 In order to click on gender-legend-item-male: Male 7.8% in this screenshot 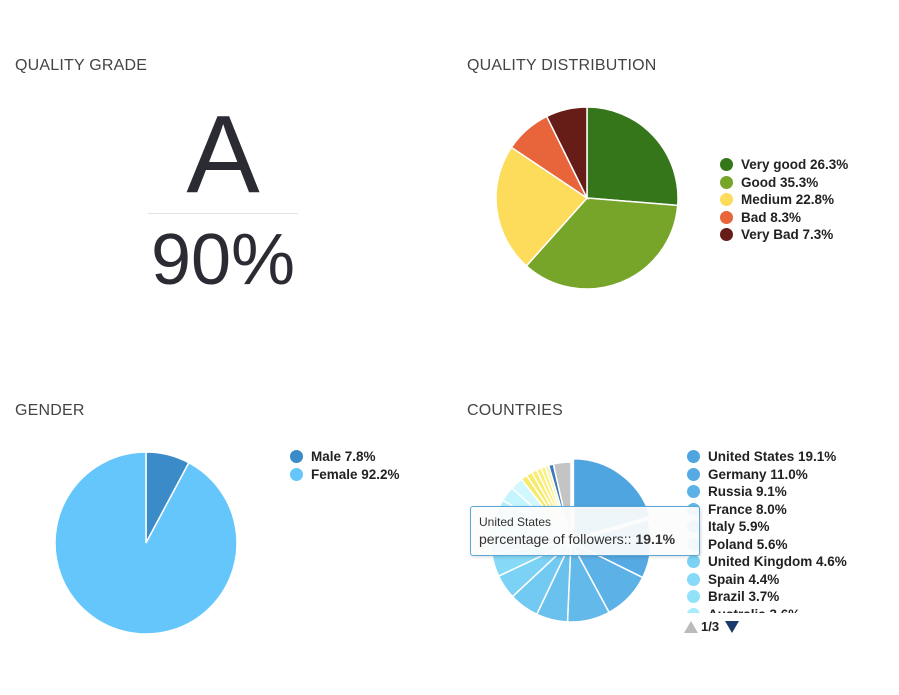, I will do `click(345, 457)`.